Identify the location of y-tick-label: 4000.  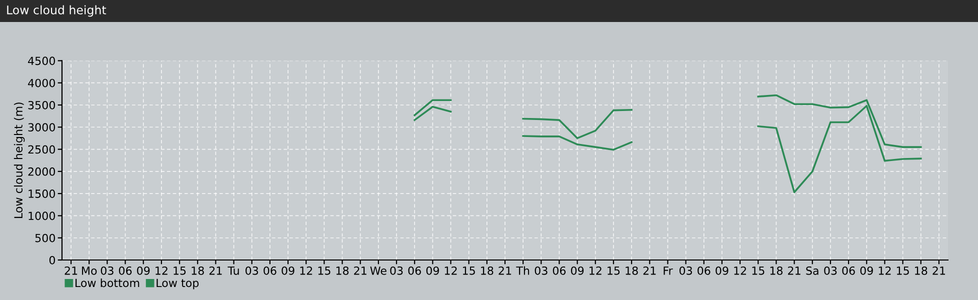
(42, 83).